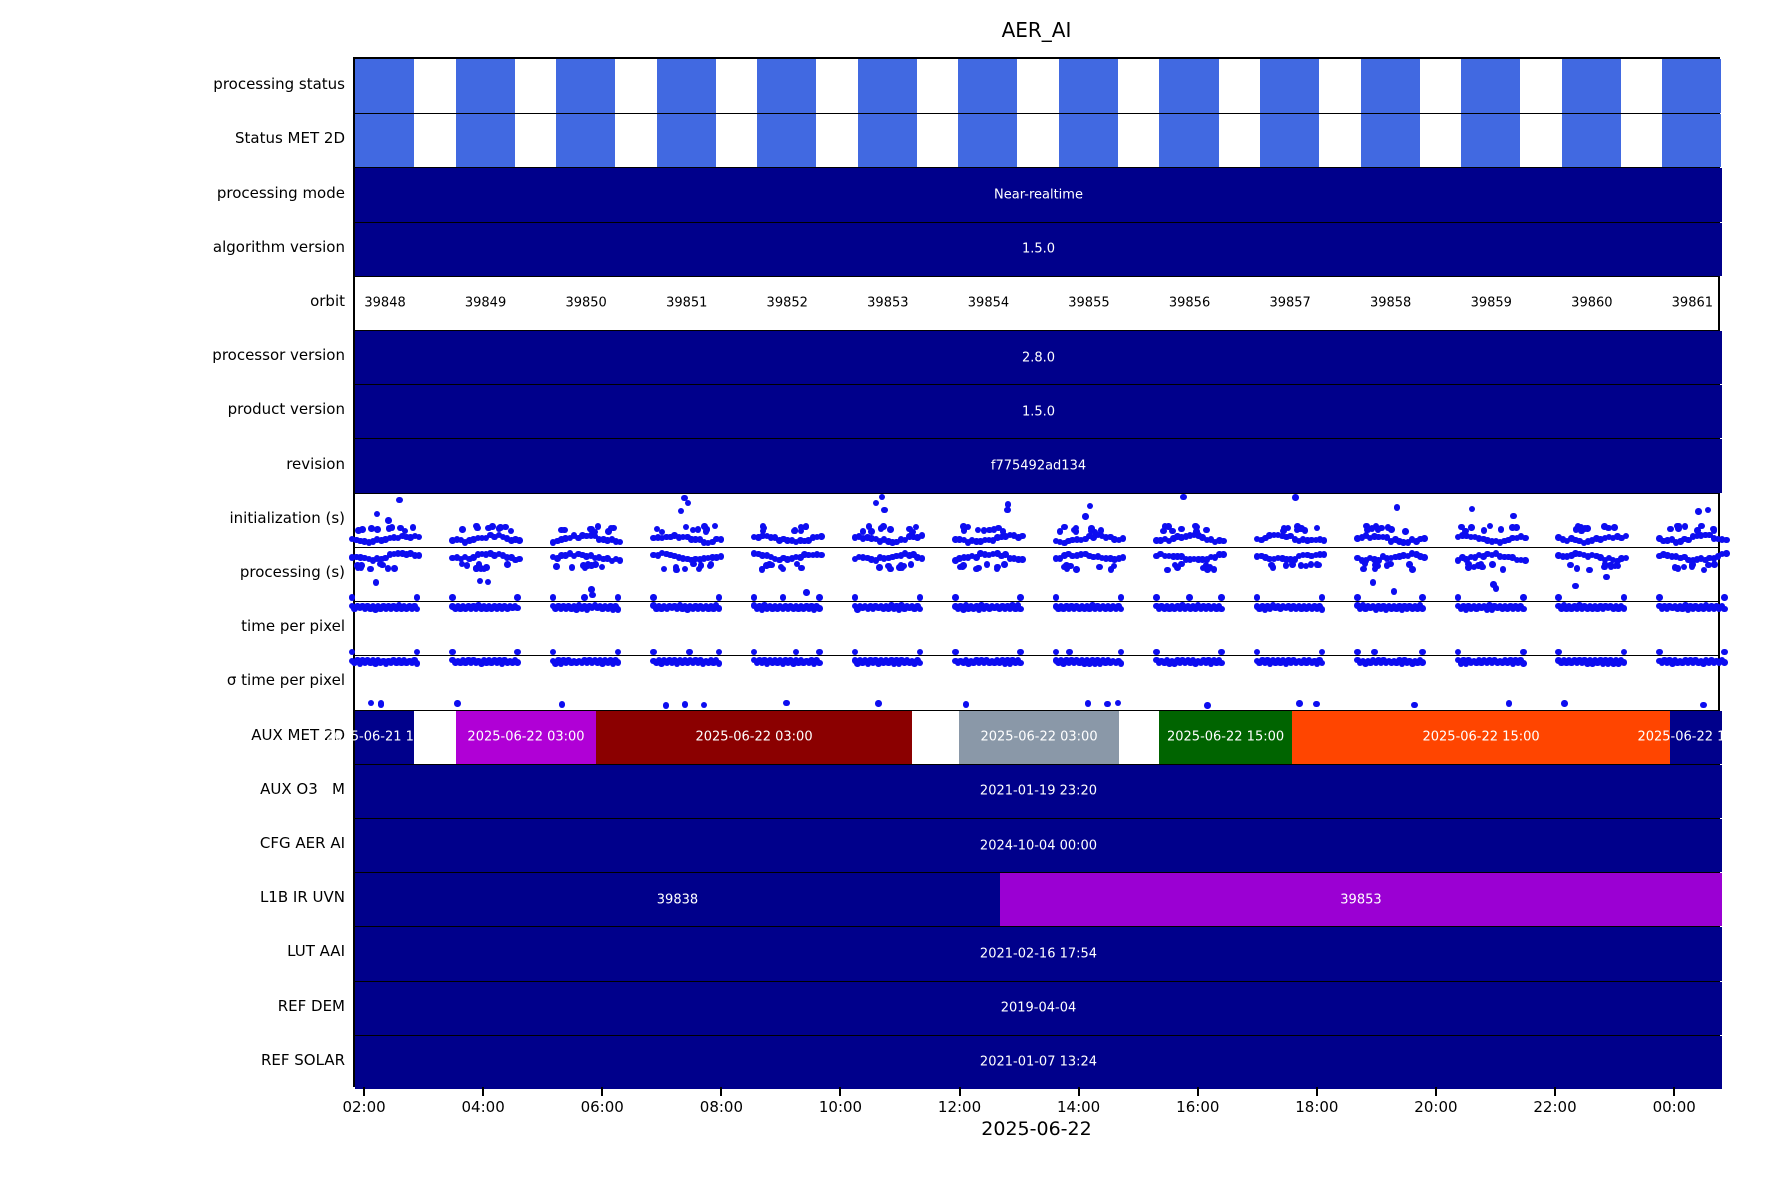 The image size is (1771, 1181). What do you see at coordinates (1038, 845) in the screenshot?
I see `timeline-row: 2024-10-04 00:00` at bounding box center [1038, 845].